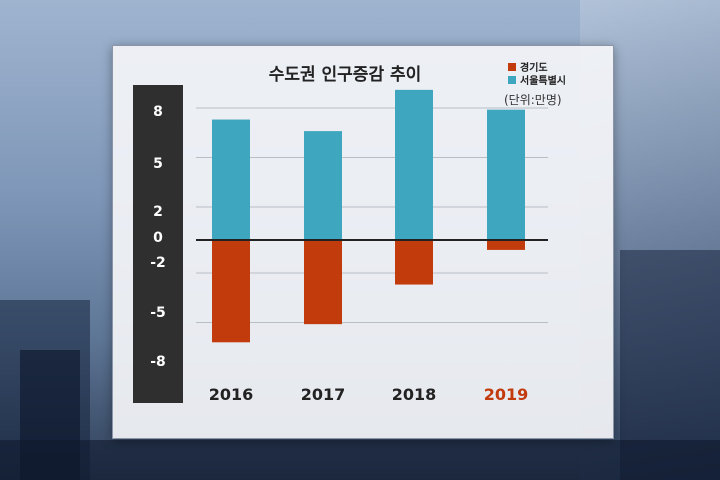 The height and width of the screenshot is (480, 720). I want to click on x-tick-label-2017: 2017, so click(323, 394).